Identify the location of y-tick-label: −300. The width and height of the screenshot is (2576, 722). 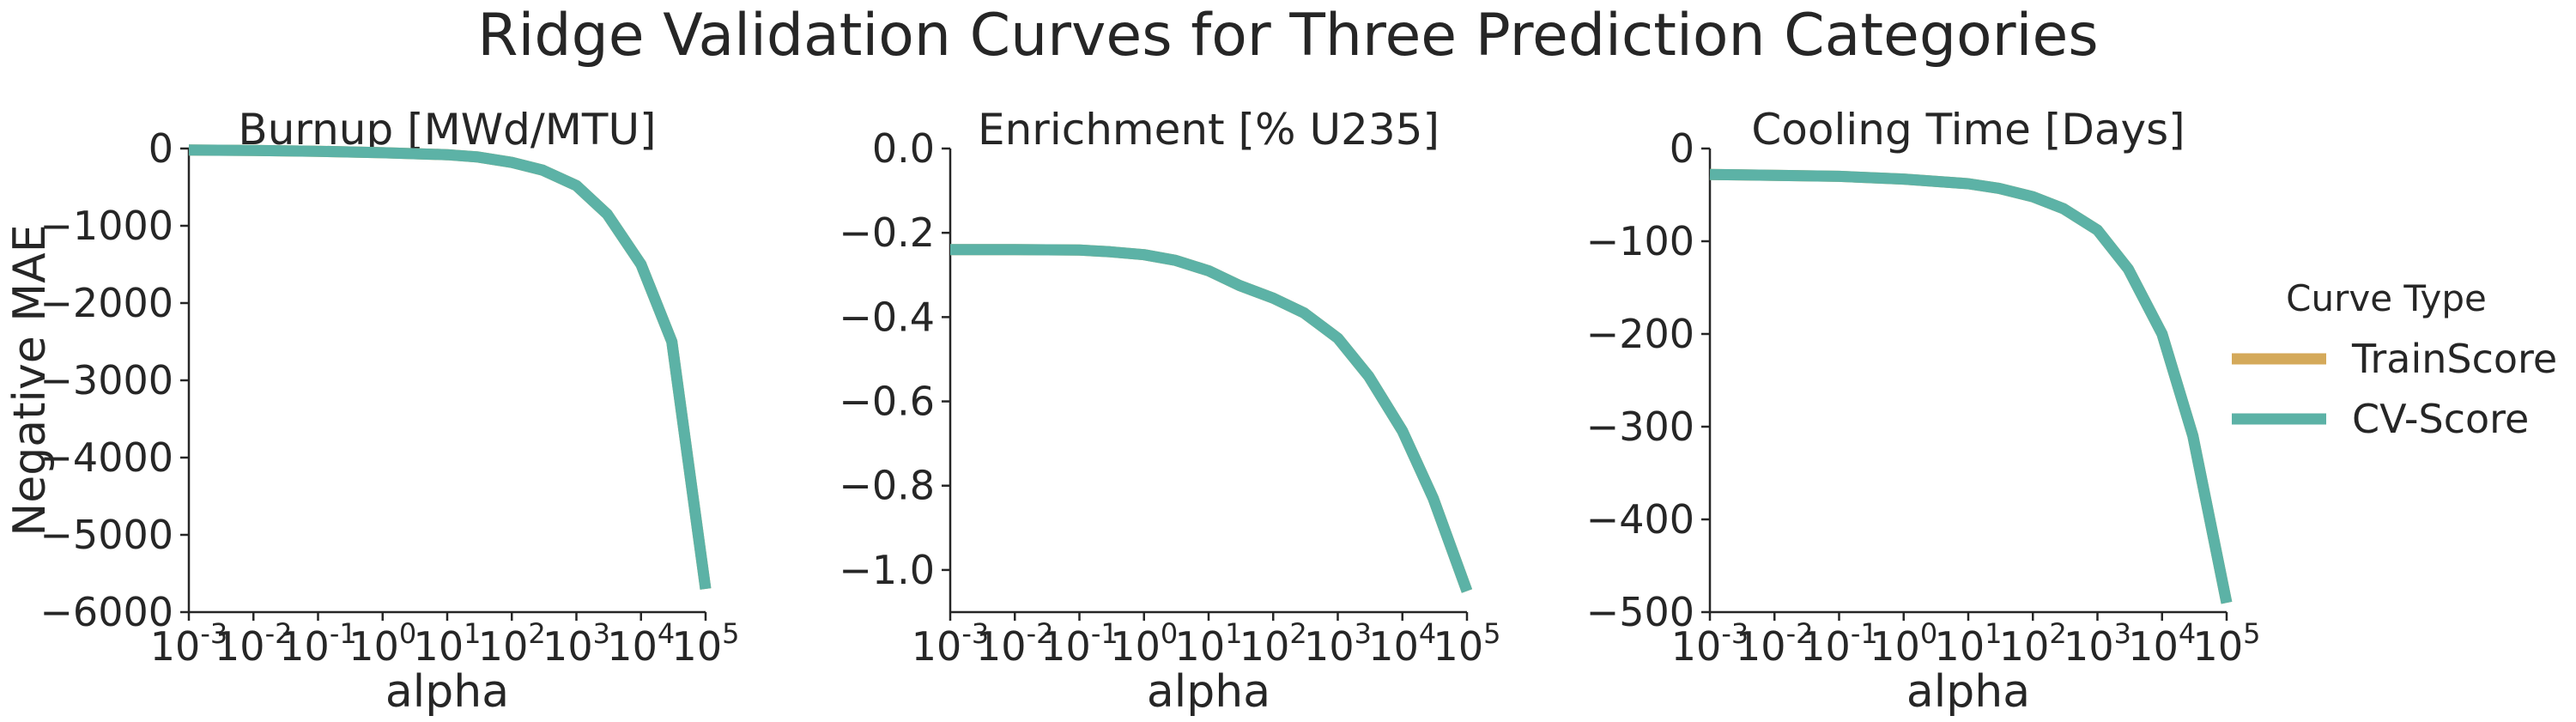
(1640, 427).